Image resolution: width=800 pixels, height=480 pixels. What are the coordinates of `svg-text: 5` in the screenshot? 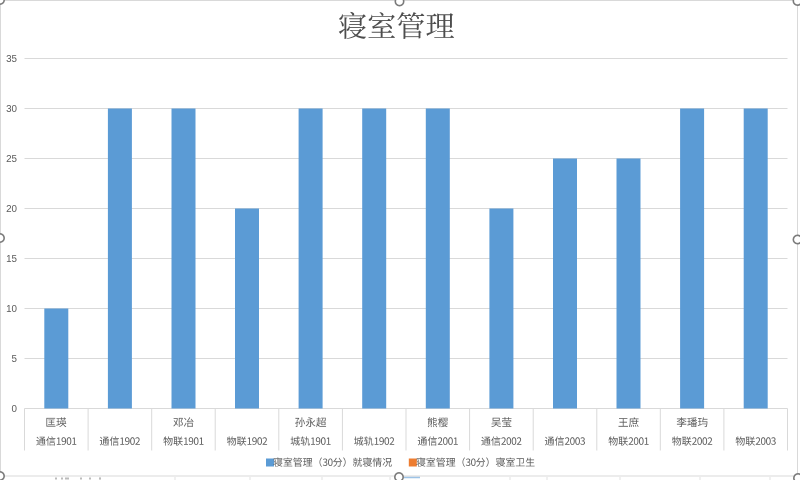 It's located at (15, 359).